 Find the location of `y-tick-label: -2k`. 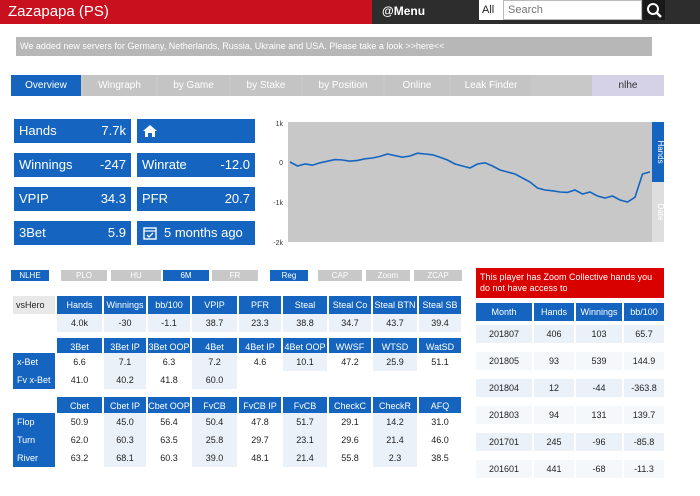

y-tick-label: -2k is located at coordinates (278, 243).